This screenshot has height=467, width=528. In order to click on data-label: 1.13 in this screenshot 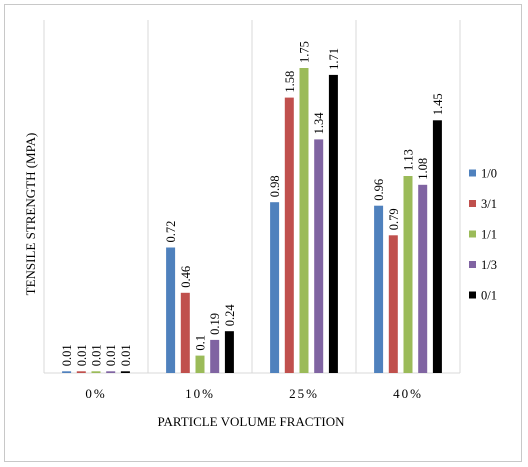, I will do `click(409, 160)`.